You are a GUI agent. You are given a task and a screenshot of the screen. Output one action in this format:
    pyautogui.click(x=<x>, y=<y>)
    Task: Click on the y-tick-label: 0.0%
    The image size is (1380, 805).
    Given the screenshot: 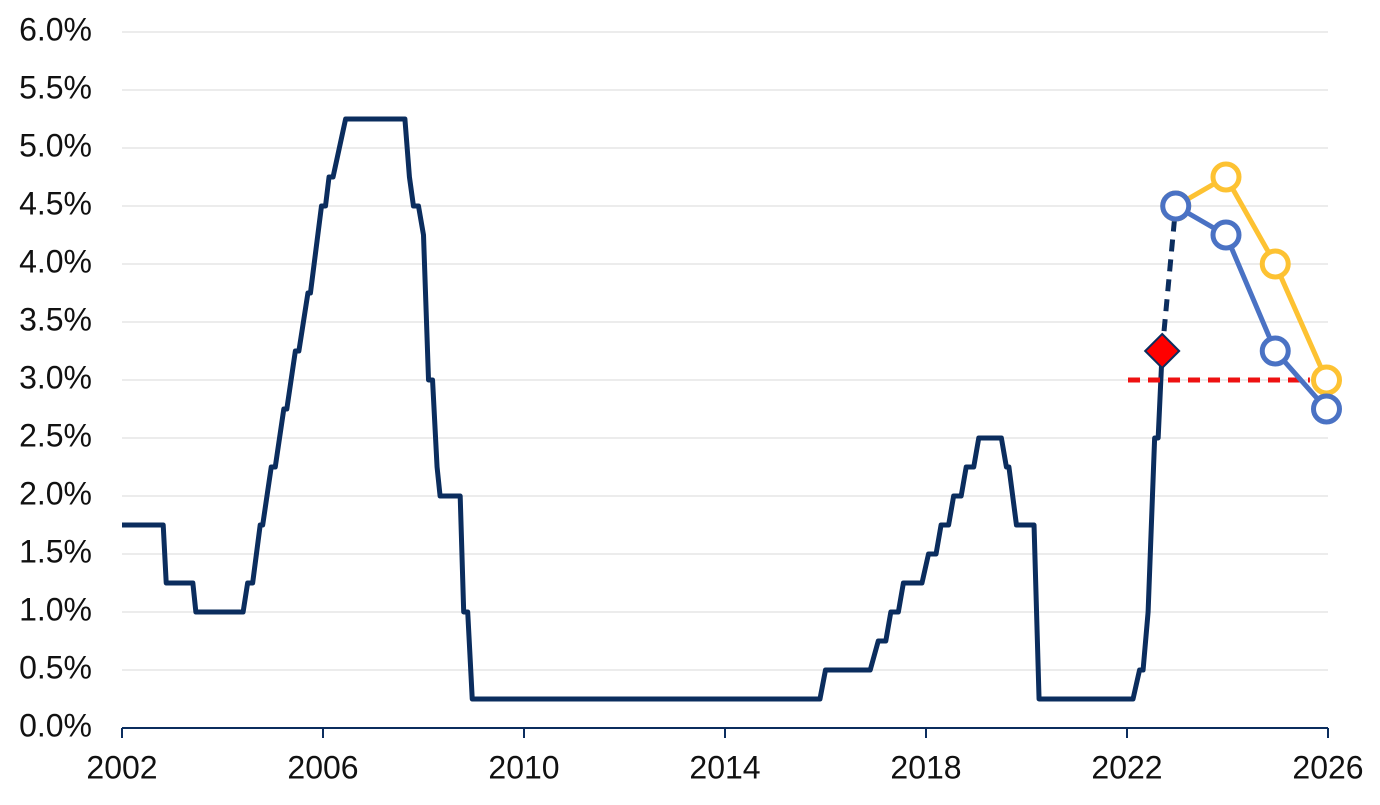 What is the action you would take?
    pyautogui.click(x=55, y=725)
    